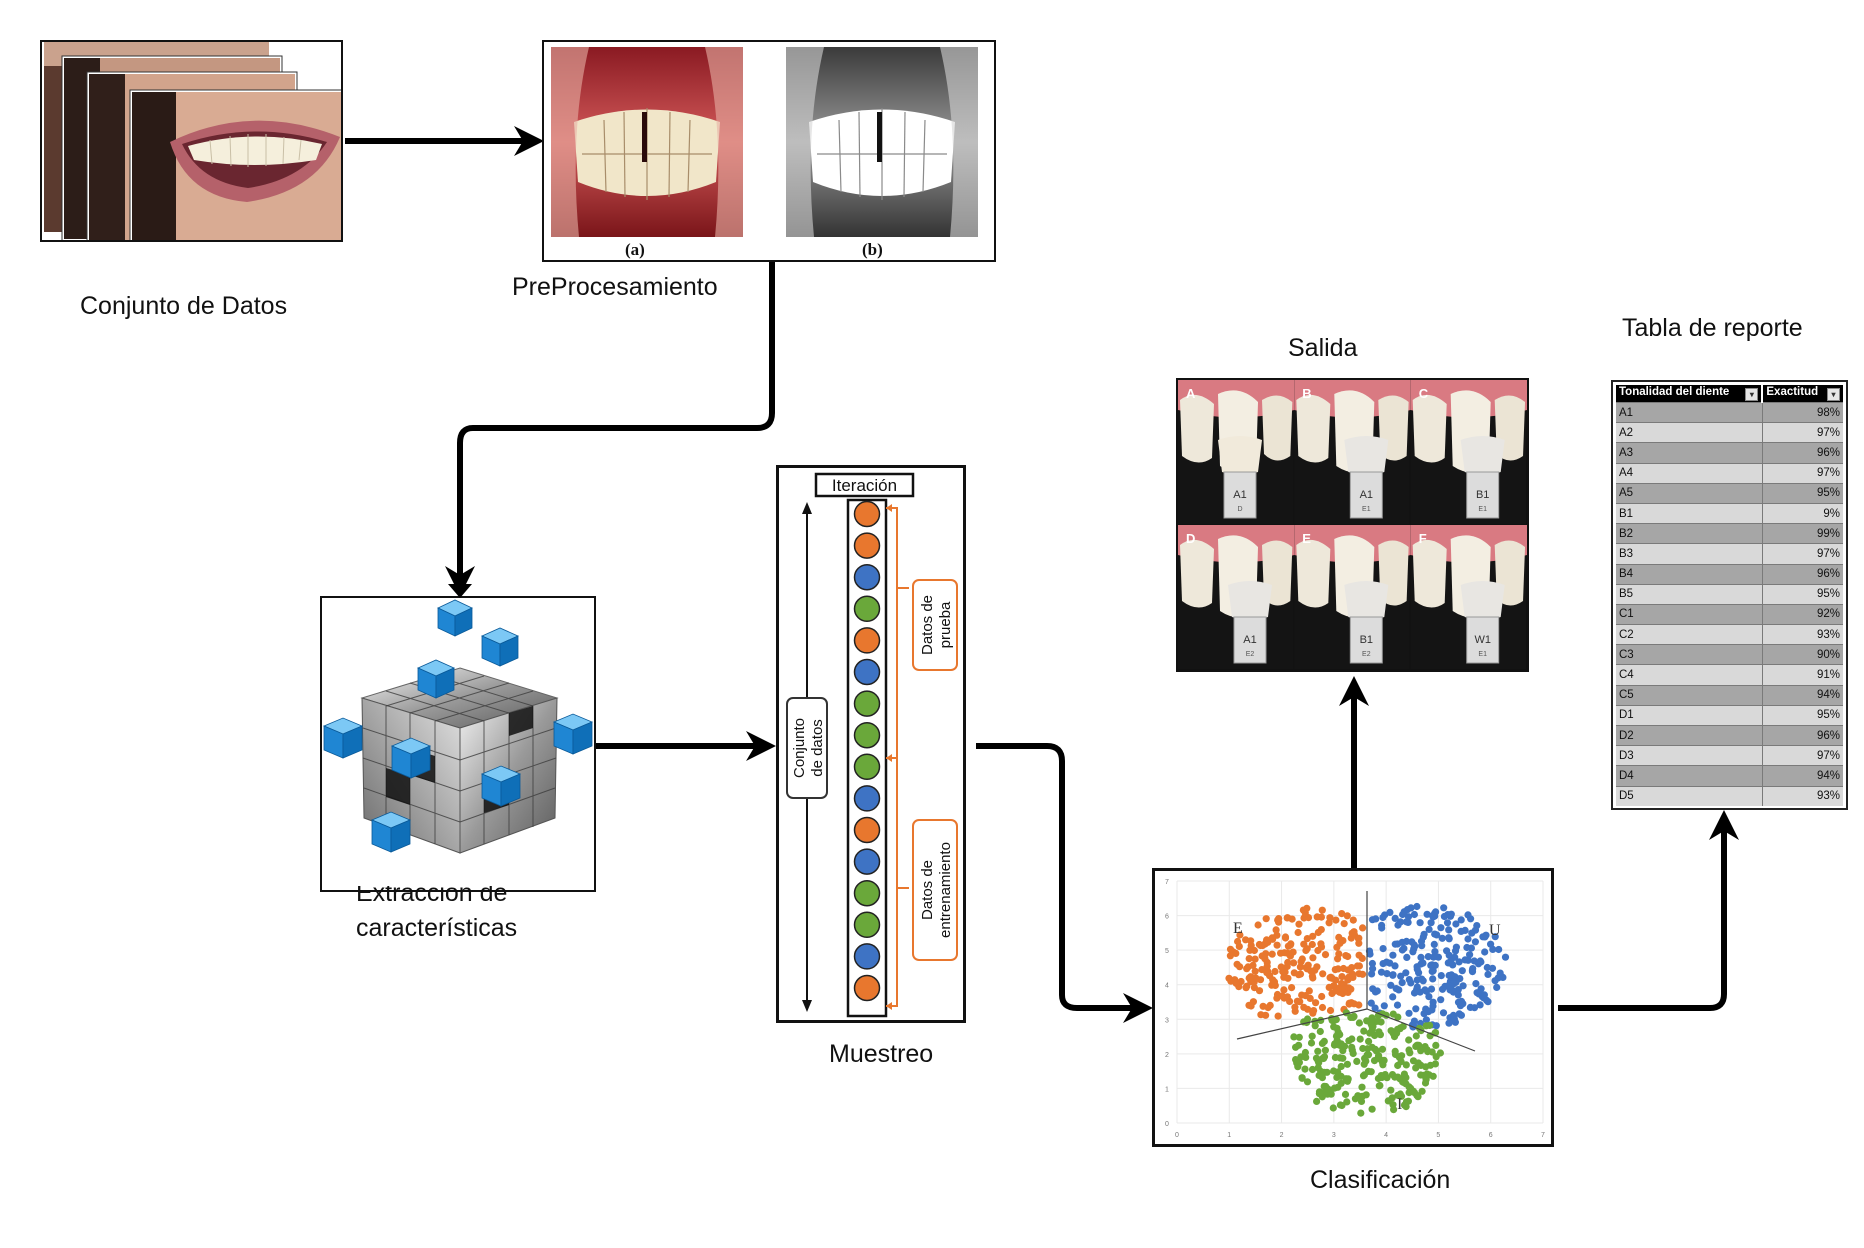 This screenshot has height=1248, width=1864. I want to click on table-row: D1 95%, so click(1729, 715).